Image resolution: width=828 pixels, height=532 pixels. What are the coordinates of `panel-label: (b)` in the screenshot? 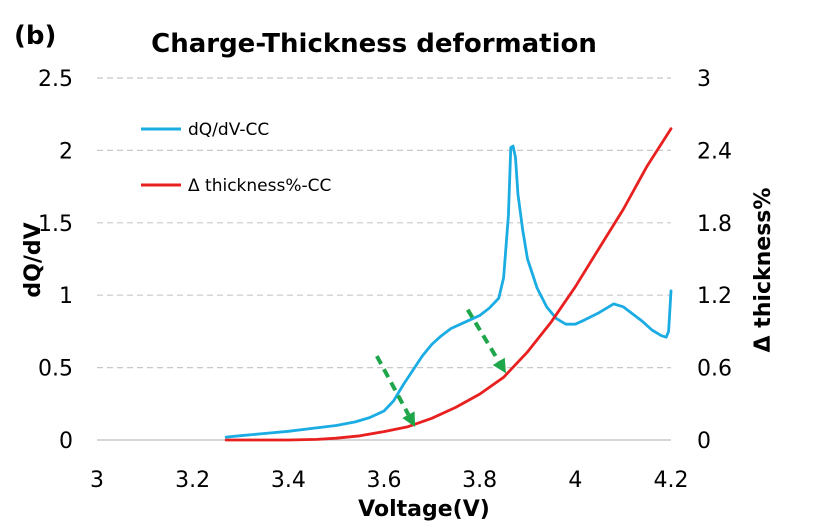 It's located at (35, 36).